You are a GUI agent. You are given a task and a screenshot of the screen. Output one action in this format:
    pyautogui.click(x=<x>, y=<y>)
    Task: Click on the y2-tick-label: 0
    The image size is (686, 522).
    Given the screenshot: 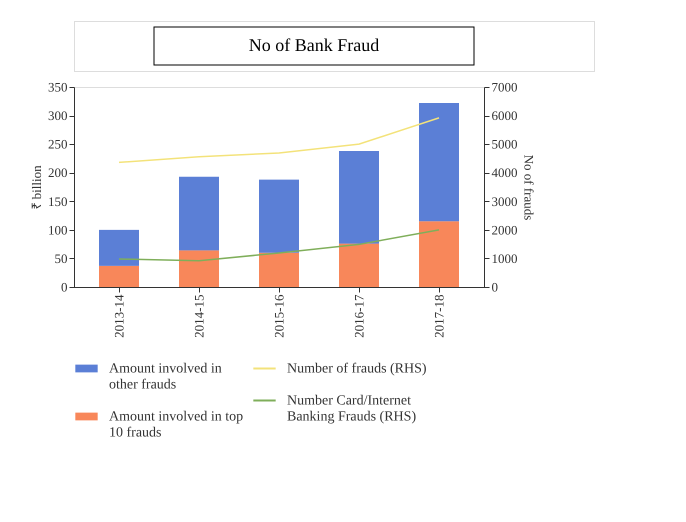 What is the action you would take?
    pyautogui.click(x=495, y=287)
    